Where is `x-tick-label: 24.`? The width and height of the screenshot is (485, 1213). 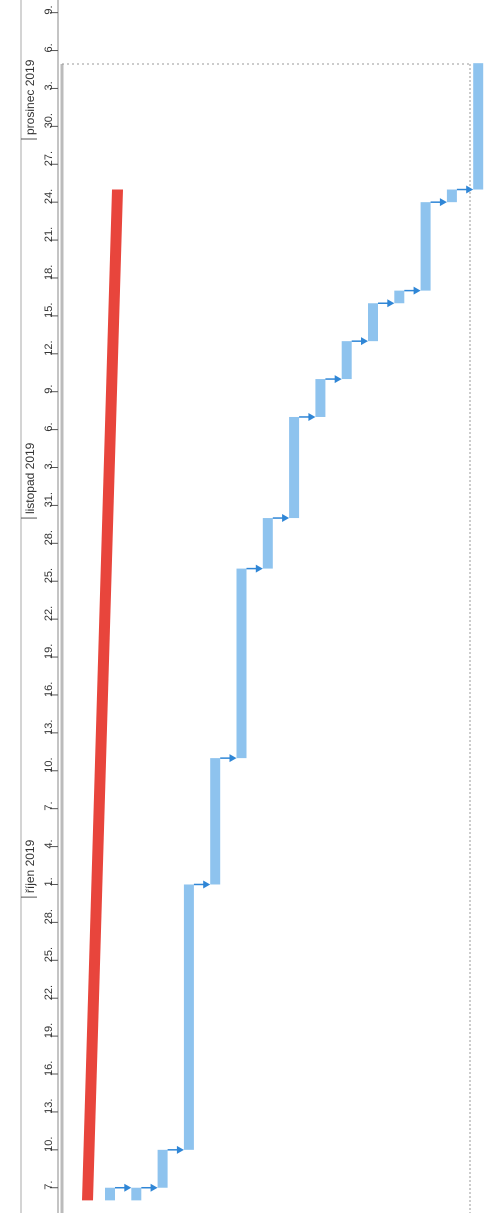
x-tick-label: 24. is located at coordinates (49, 196).